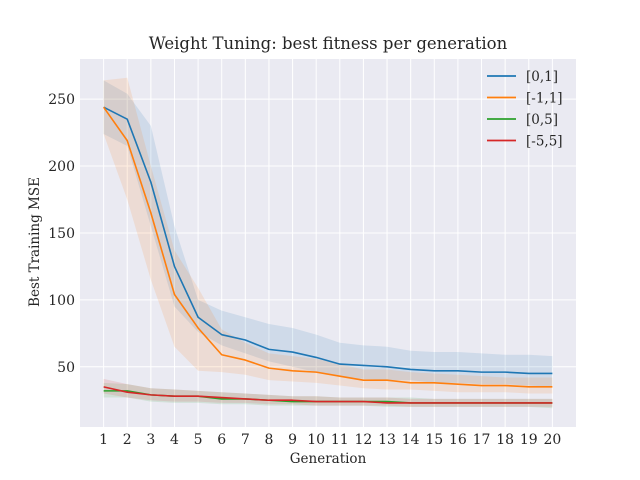 The height and width of the screenshot is (480, 640). I want to click on x-tick-label: 14, so click(411, 440).